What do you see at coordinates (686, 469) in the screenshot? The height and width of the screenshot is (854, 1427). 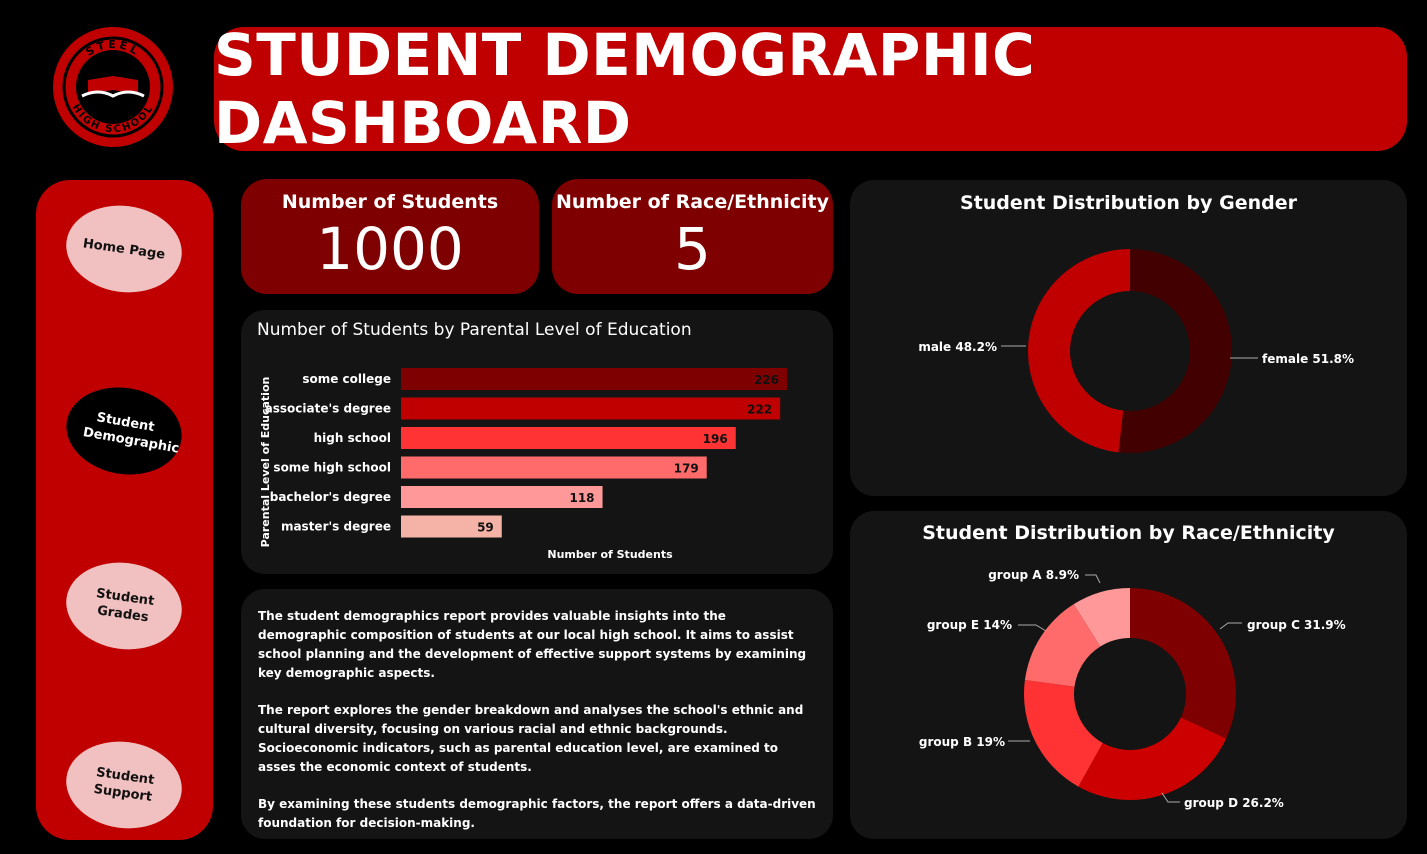 I see `bar-value-label: 179` at bounding box center [686, 469].